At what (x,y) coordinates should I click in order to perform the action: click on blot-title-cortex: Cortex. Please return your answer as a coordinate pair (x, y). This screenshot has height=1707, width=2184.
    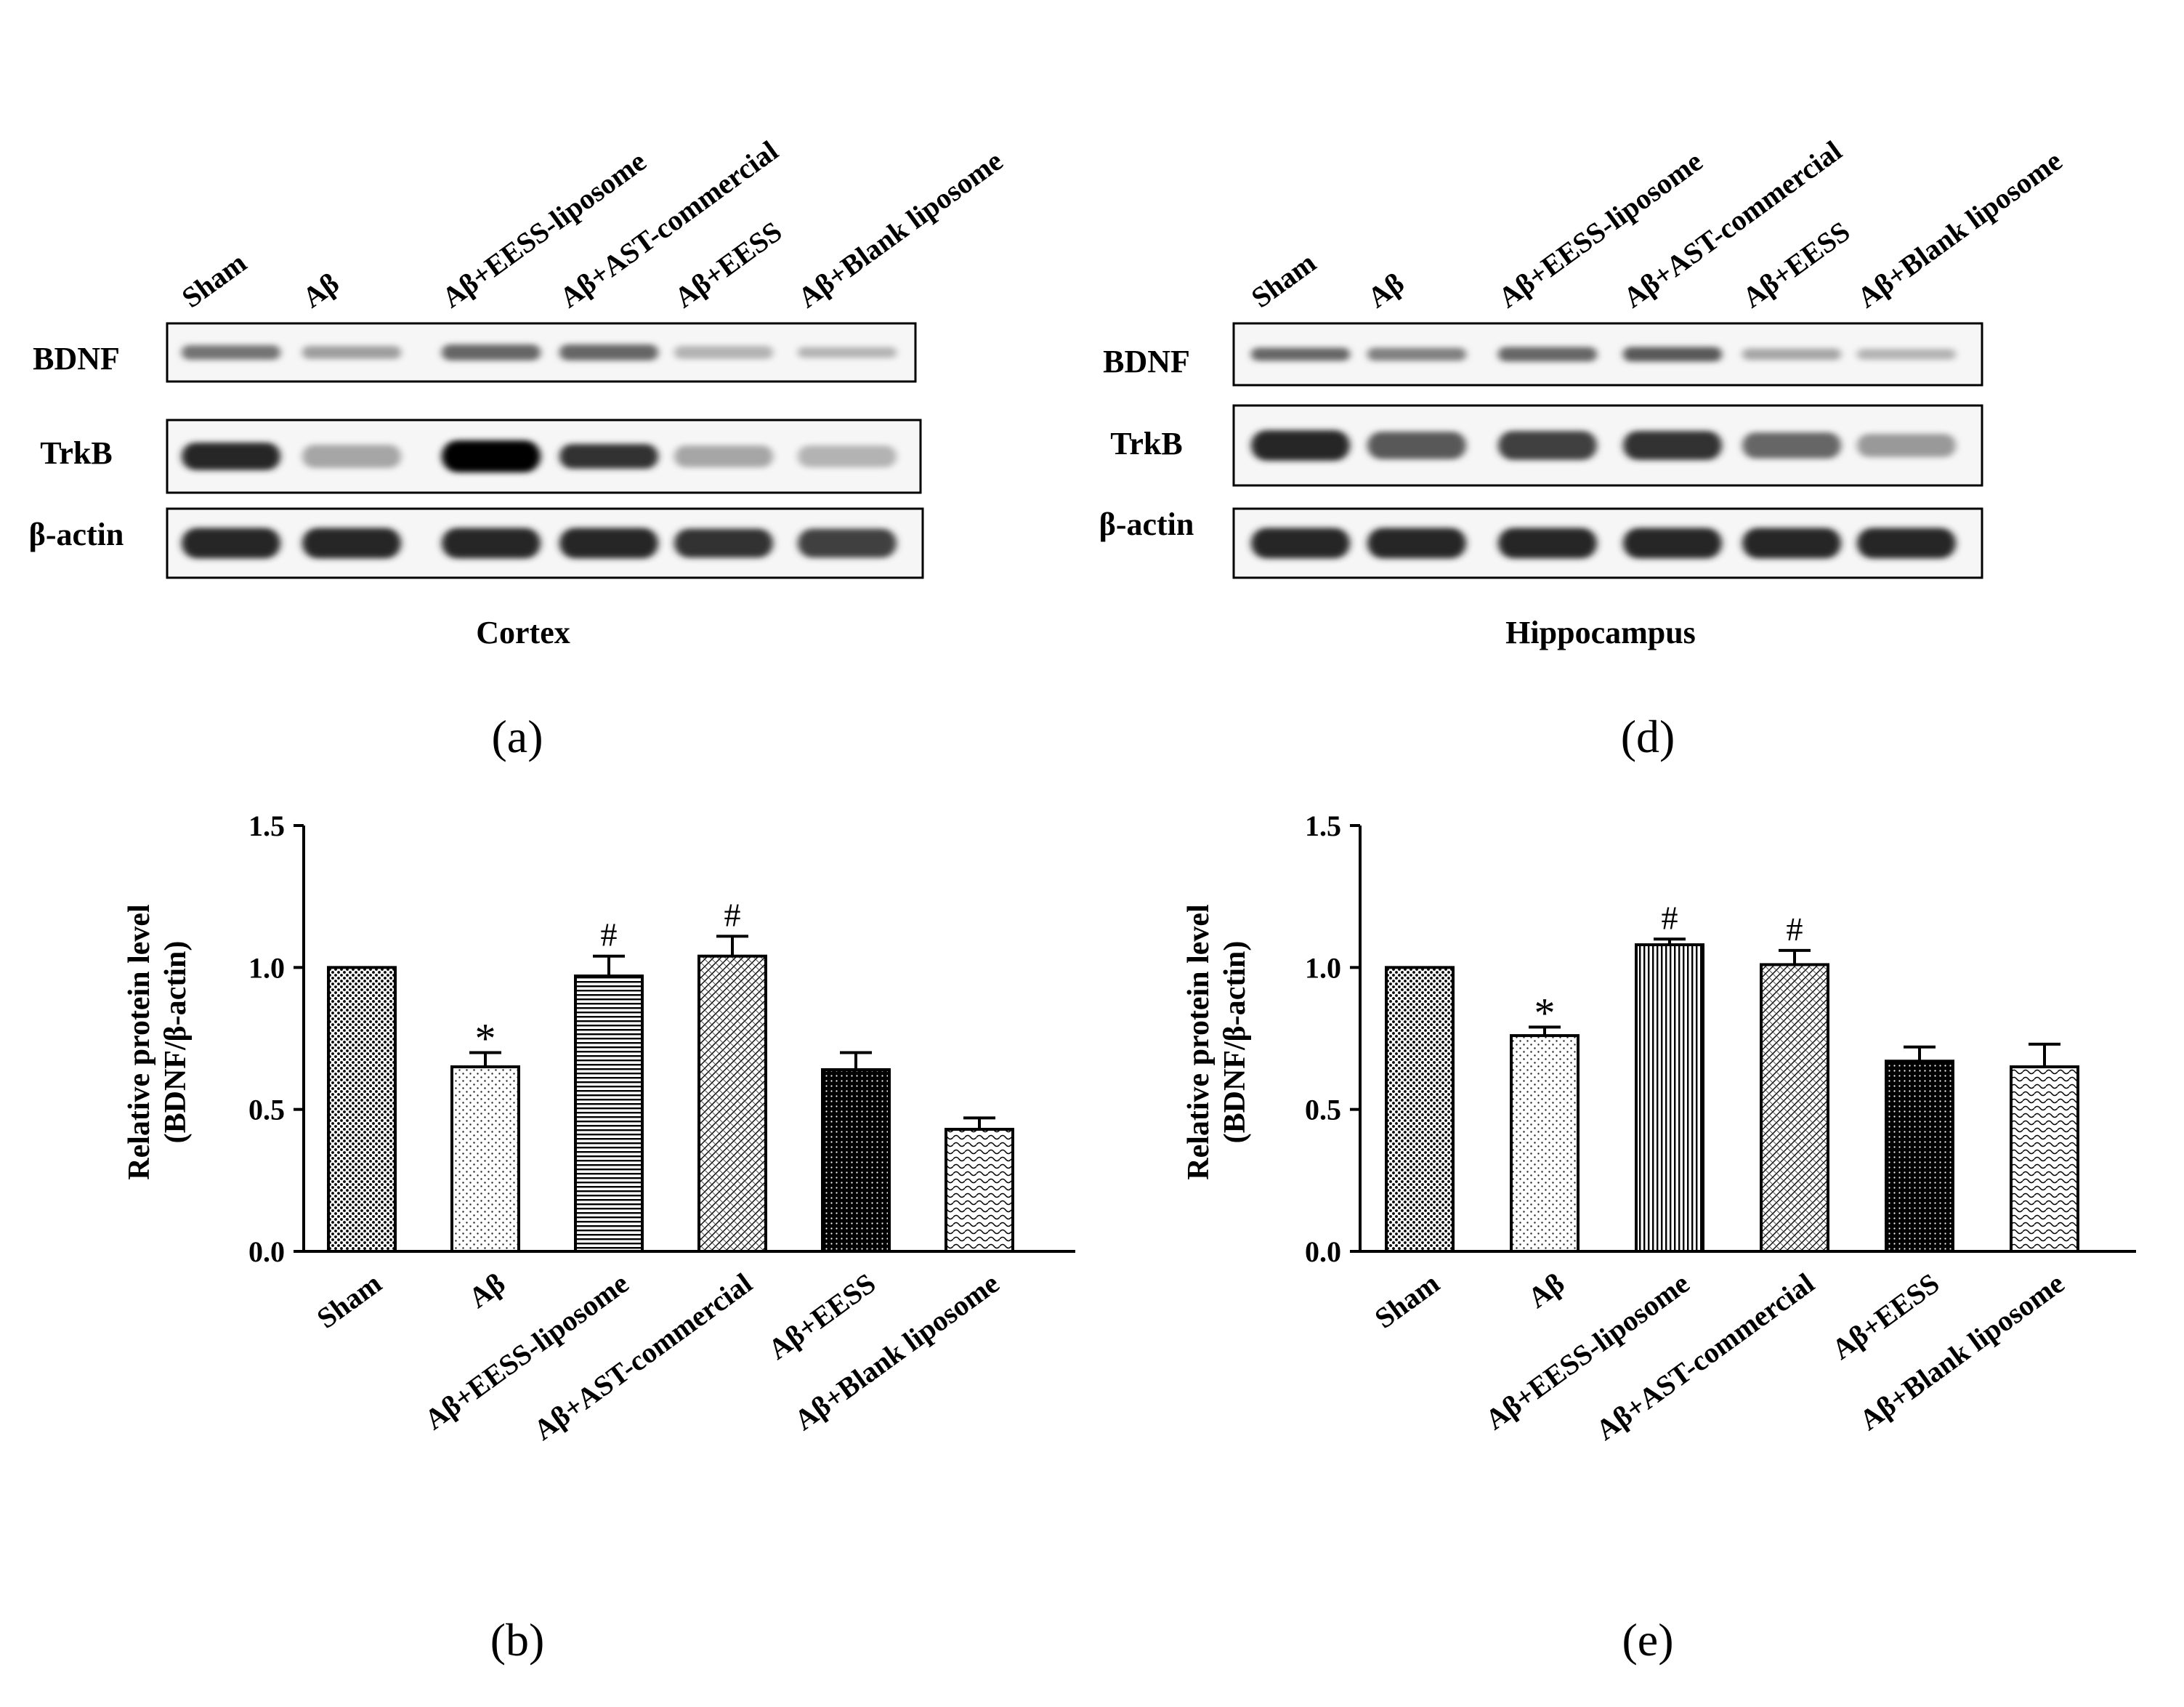
    Looking at the image, I should click on (523, 632).